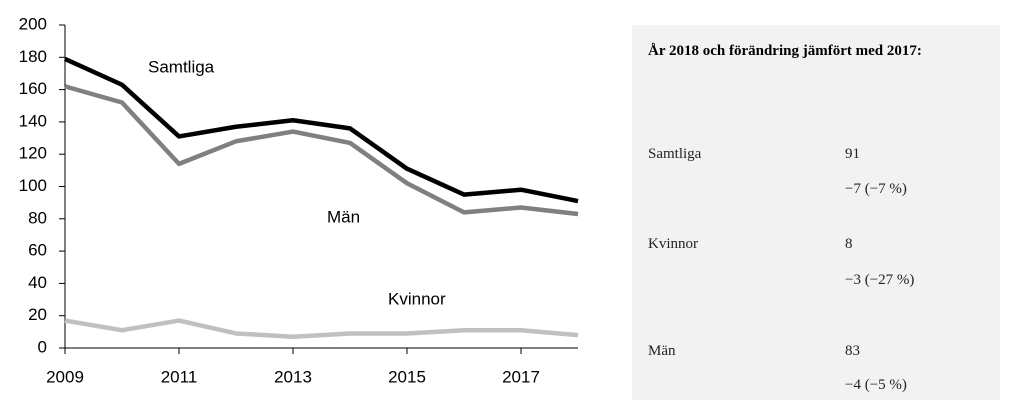  What do you see at coordinates (37, 250) in the screenshot?
I see `y-tick-label: 60` at bounding box center [37, 250].